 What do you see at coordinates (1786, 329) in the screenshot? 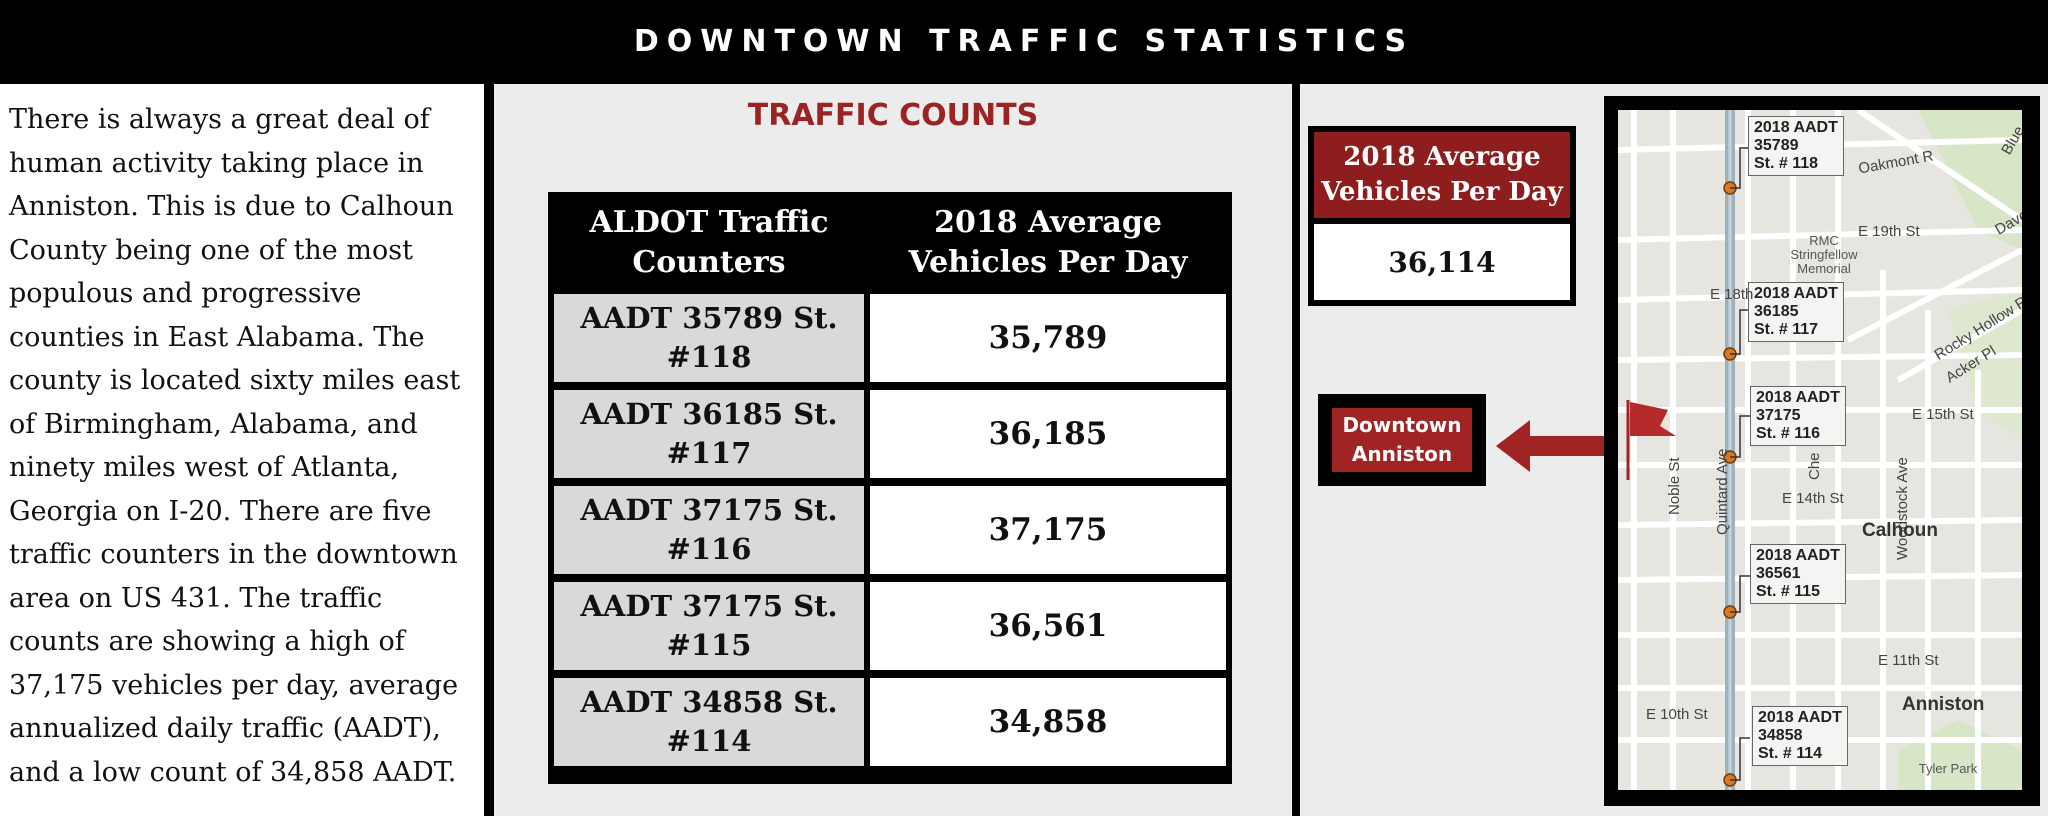
I see `callout-station: St. # 117` at bounding box center [1786, 329].